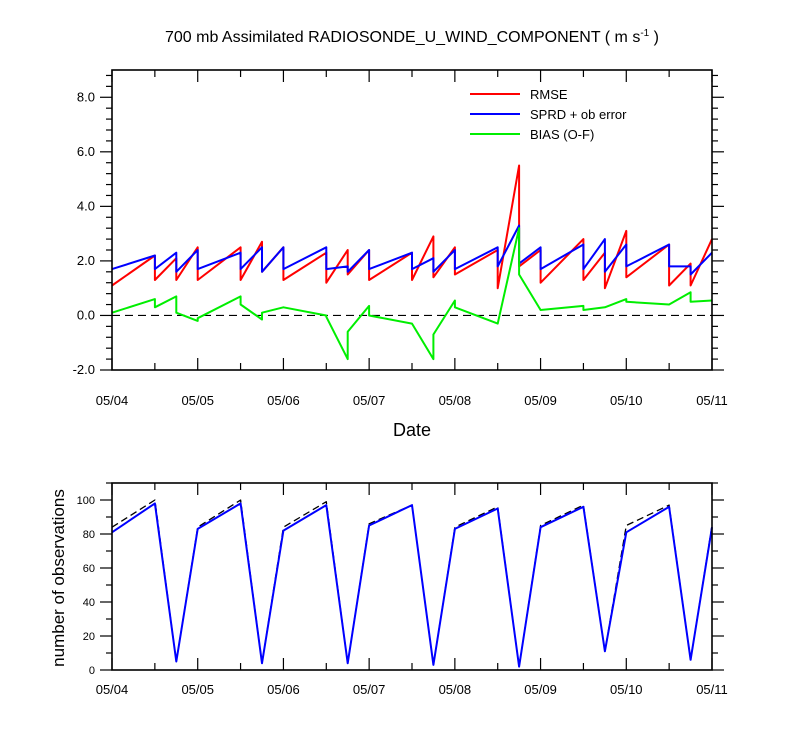  I want to click on y-tick-label: 20, so click(89, 637).